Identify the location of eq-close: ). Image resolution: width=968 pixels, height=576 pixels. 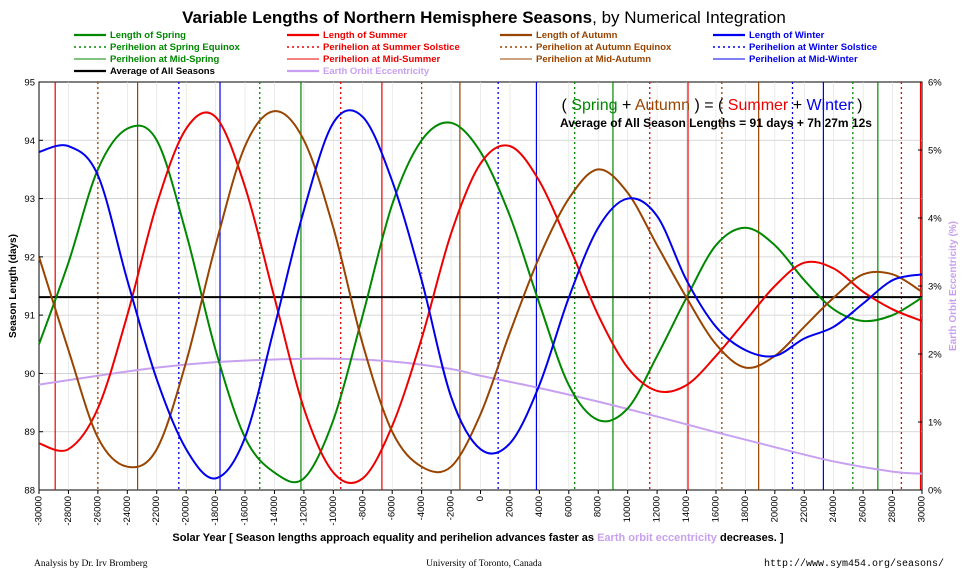
(858, 105).